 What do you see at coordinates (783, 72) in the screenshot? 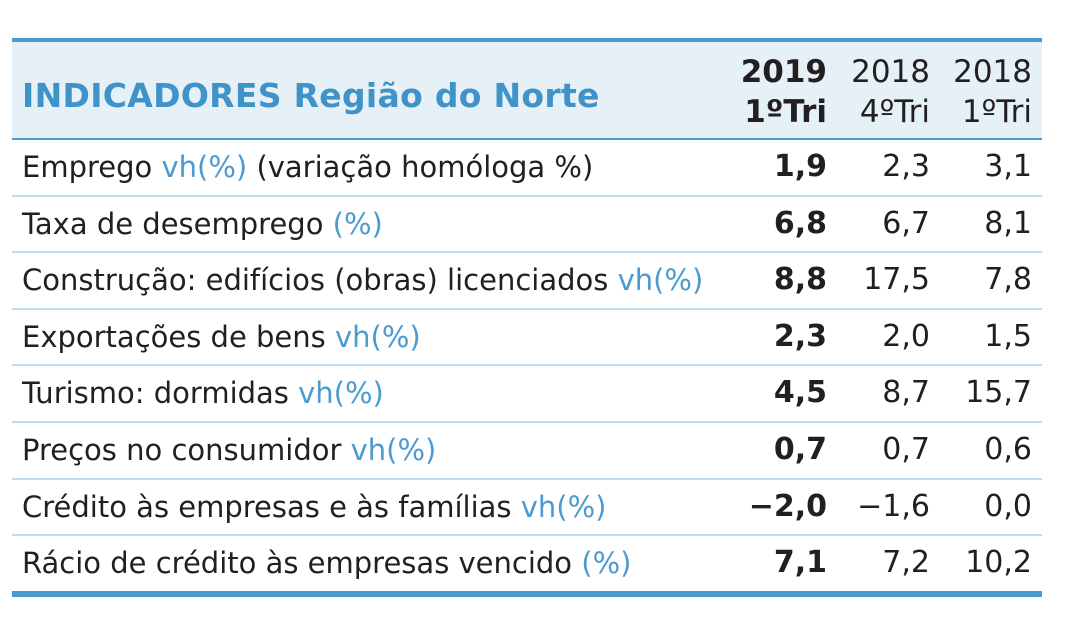
I see `column-year: 2019` at bounding box center [783, 72].